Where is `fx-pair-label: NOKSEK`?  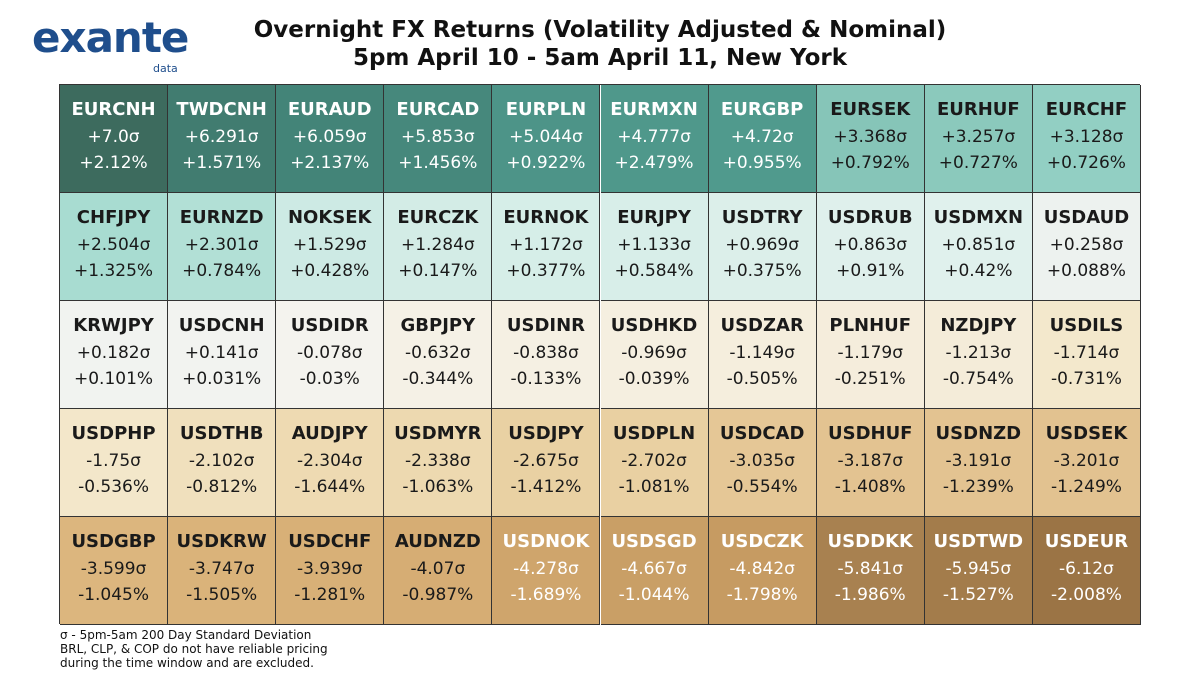
fx-pair-label: NOKSEK is located at coordinates (329, 217).